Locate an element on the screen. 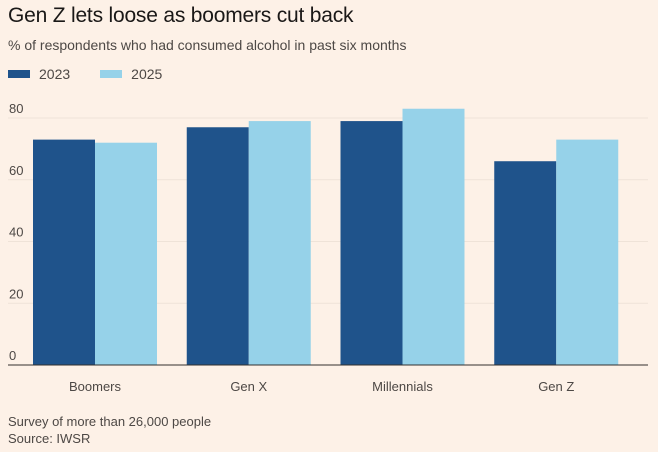  y-tick-label-0: 0 is located at coordinates (12, 355).